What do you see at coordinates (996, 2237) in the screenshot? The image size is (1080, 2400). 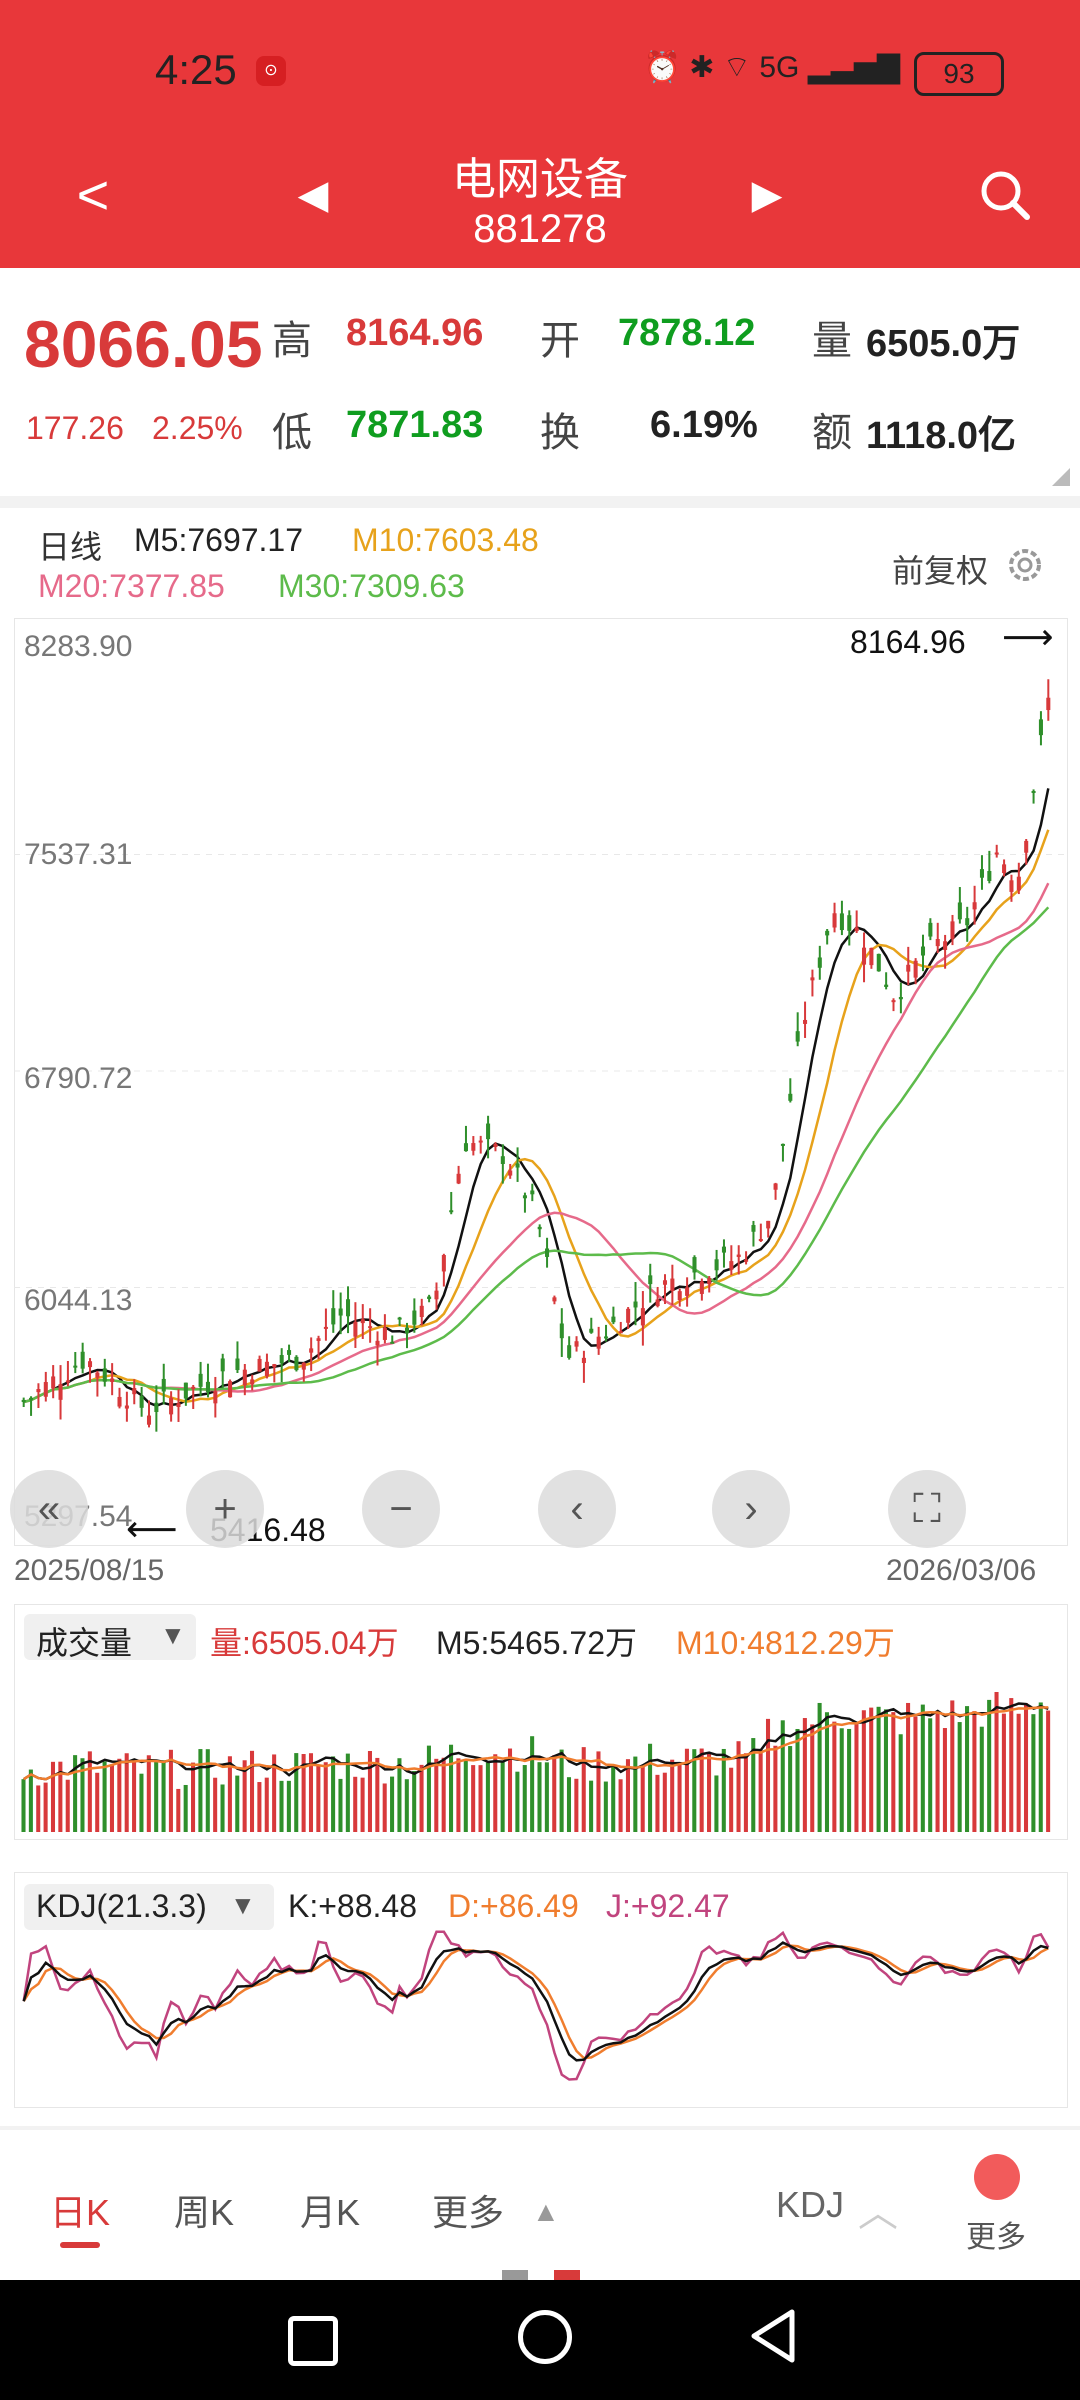 I see `more-label: 更多` at bounding box center [996, 2237].